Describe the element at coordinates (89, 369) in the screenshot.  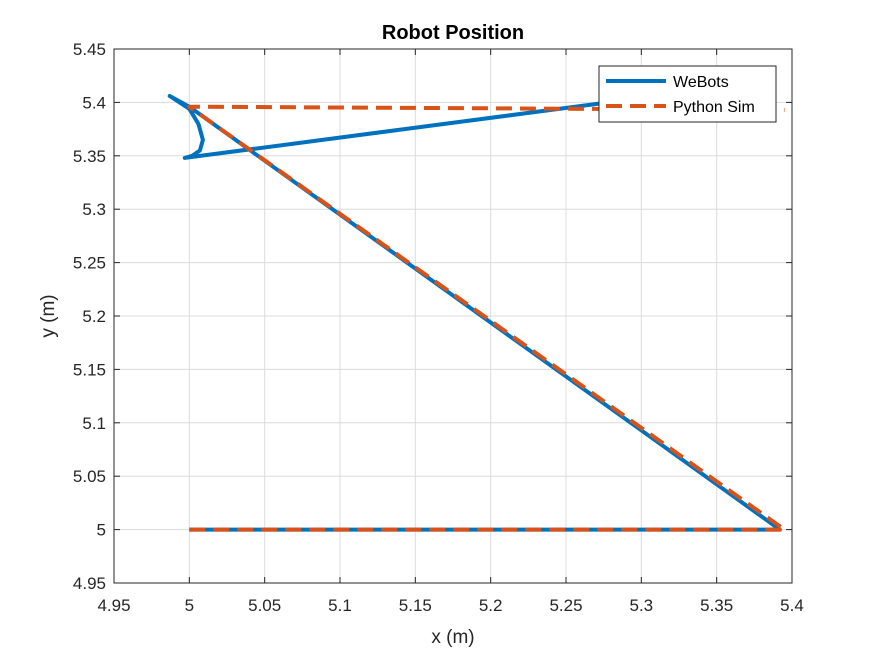
I see `y-tick-label: 5.15` at that location.